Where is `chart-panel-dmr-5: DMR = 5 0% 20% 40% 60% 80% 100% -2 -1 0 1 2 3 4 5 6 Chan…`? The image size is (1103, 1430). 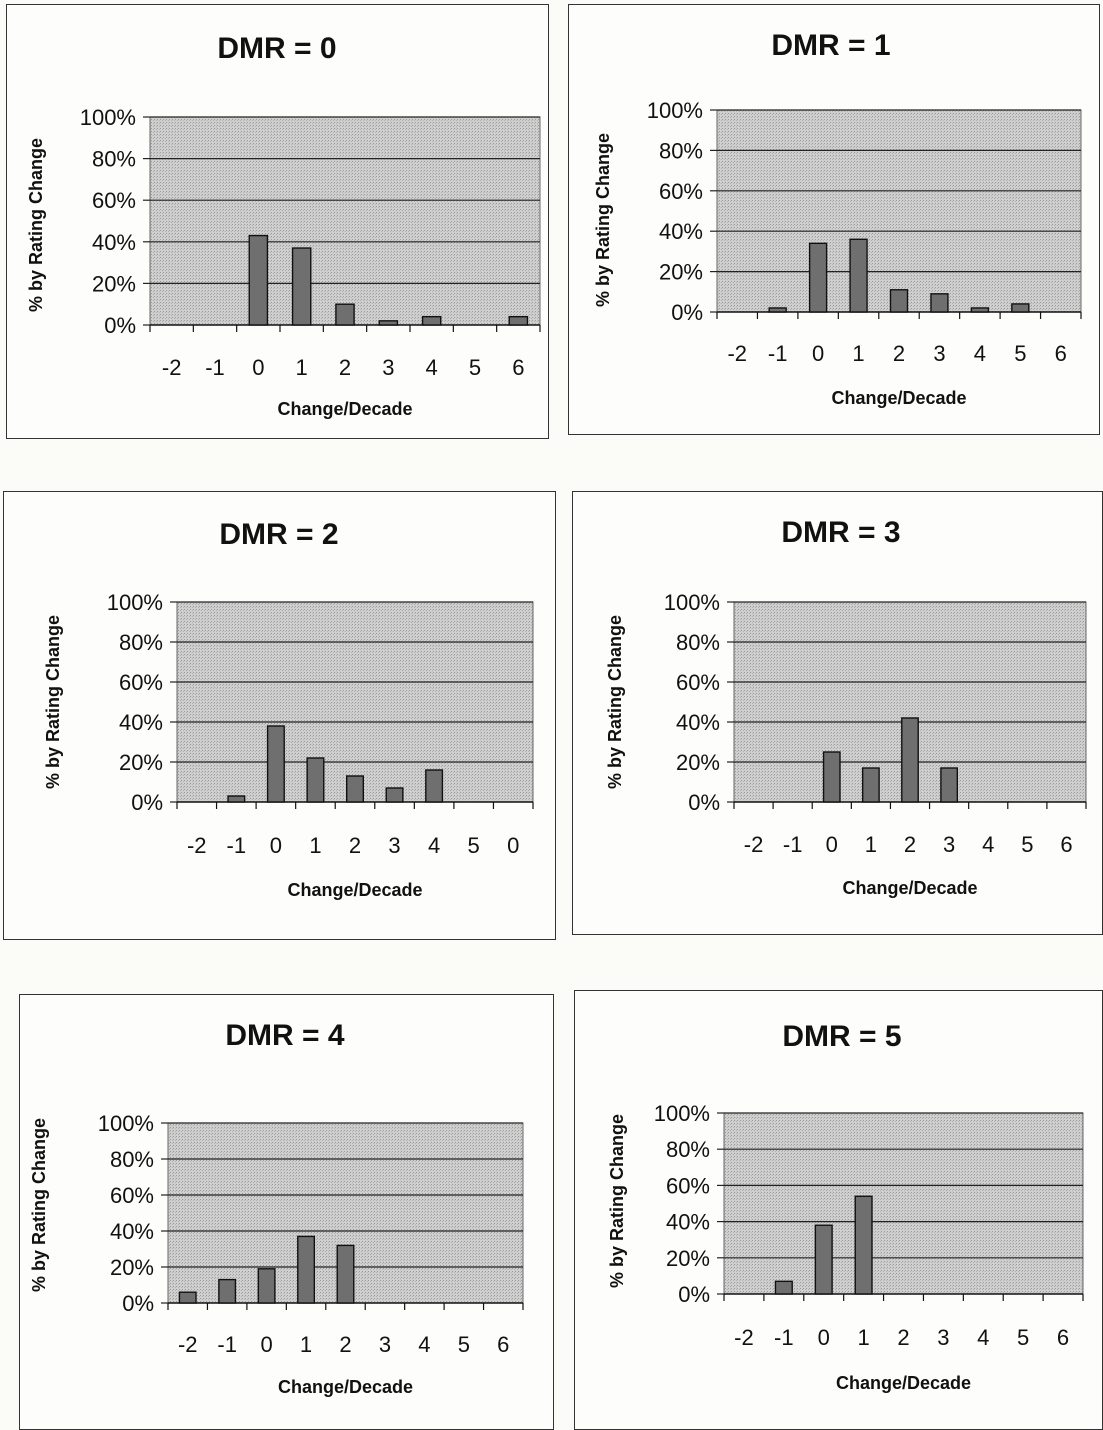
chart-panel-dmr-5: DMR = 5 0% 20% 40% 60% 80% 100% -2 -1 0 1 2 3 4 5 6 Chan… is located at coordinates (838, 1210).